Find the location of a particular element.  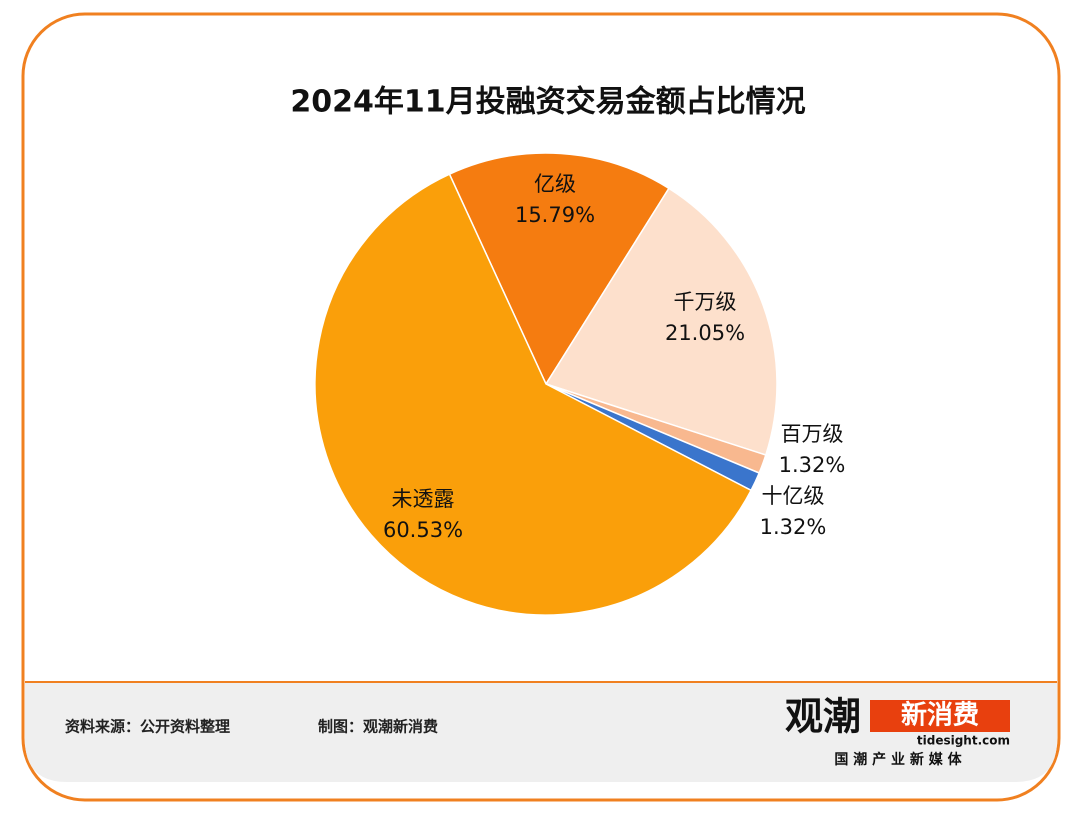

logo-slogan: 国 潮 产 业 新 媒 体 is located at coordinates (898, 759).